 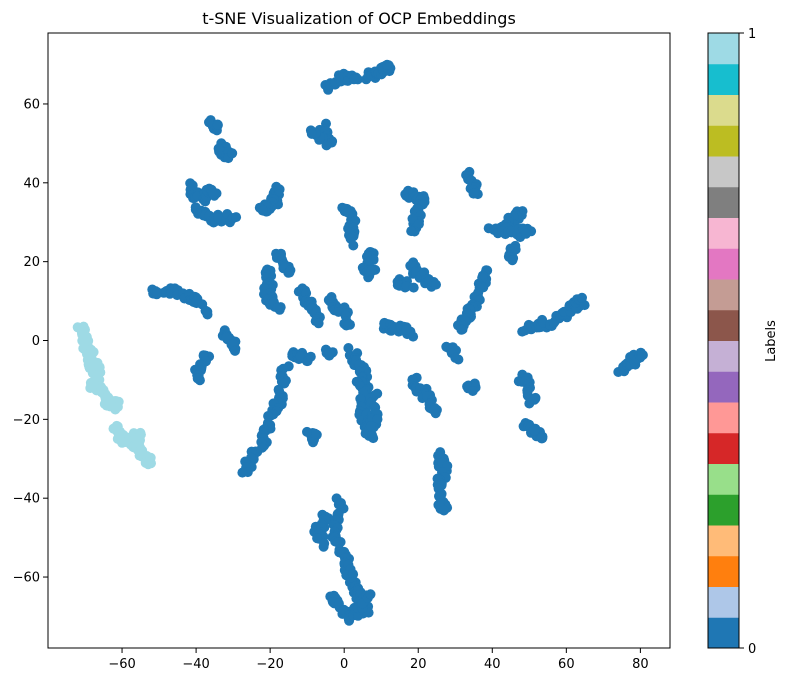 What do you see at coordinates (26, 499) in the screenshot?
I see `y-tick-label: −40` at bounding box center [26, 499].